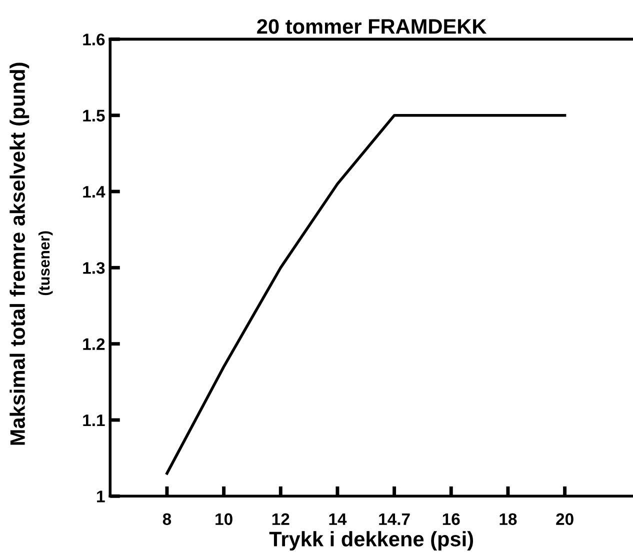 This screenshot has height=560, width=633. What do you see at coordinates (451, 519) in the screenshot?
I see `x-tick-label: 16` at bounding box center [451, 519].